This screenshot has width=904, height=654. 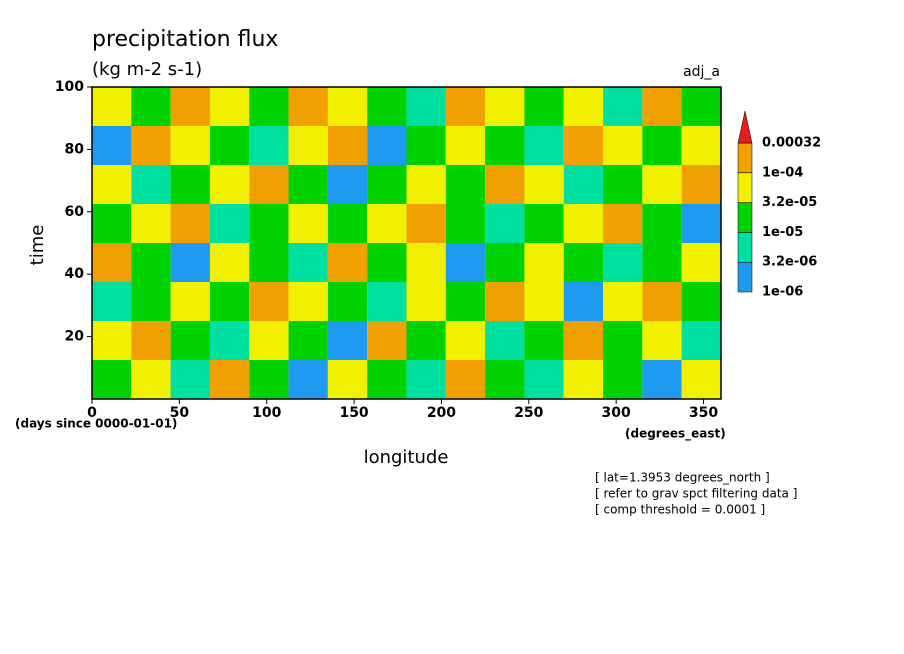 What do you see at coordinates (675, 434) in the screenshot?
I see `x-units: (degrees_east)` at bounding box center [675, 434].